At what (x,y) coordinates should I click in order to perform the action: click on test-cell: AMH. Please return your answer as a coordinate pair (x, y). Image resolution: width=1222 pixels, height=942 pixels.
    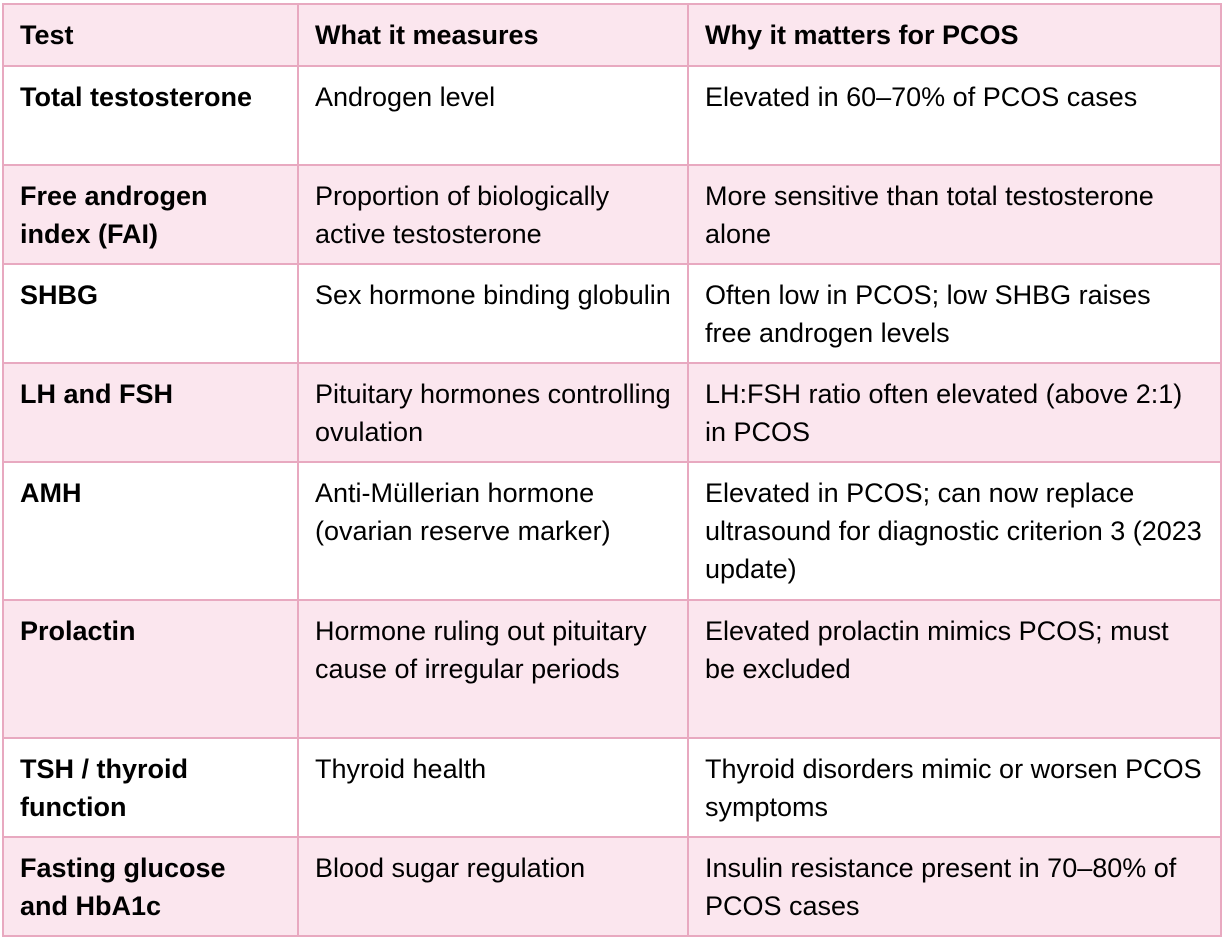
    Looking at the image, I should click on (150, 531).